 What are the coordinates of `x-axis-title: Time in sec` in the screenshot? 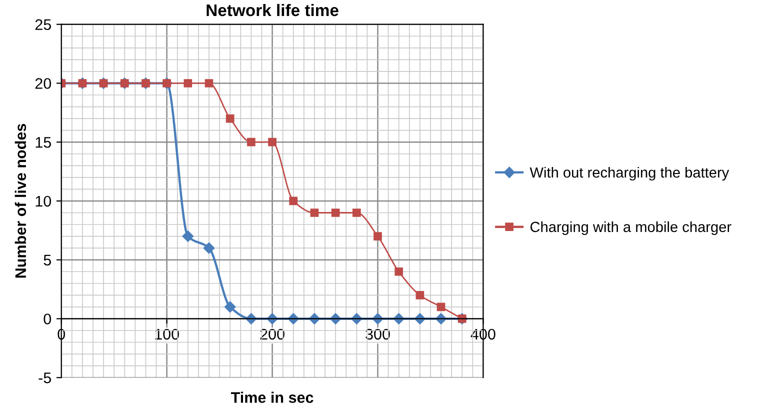 It's located at (272, 397).